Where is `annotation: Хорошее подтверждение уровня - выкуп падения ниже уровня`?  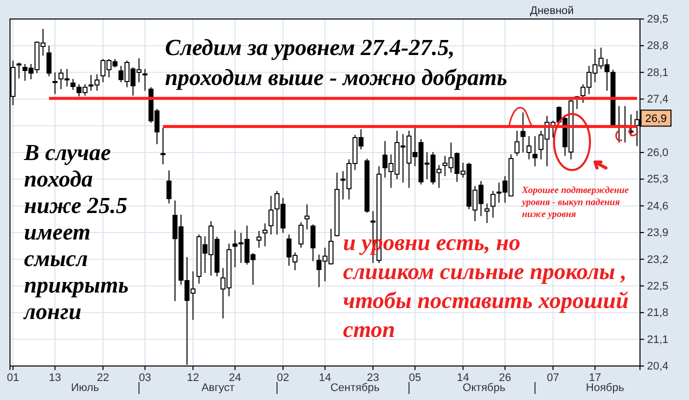 annotation: Хорошее подтверждение уровня - выкуп падения ниже уровня is located at coordinates (575, 203).